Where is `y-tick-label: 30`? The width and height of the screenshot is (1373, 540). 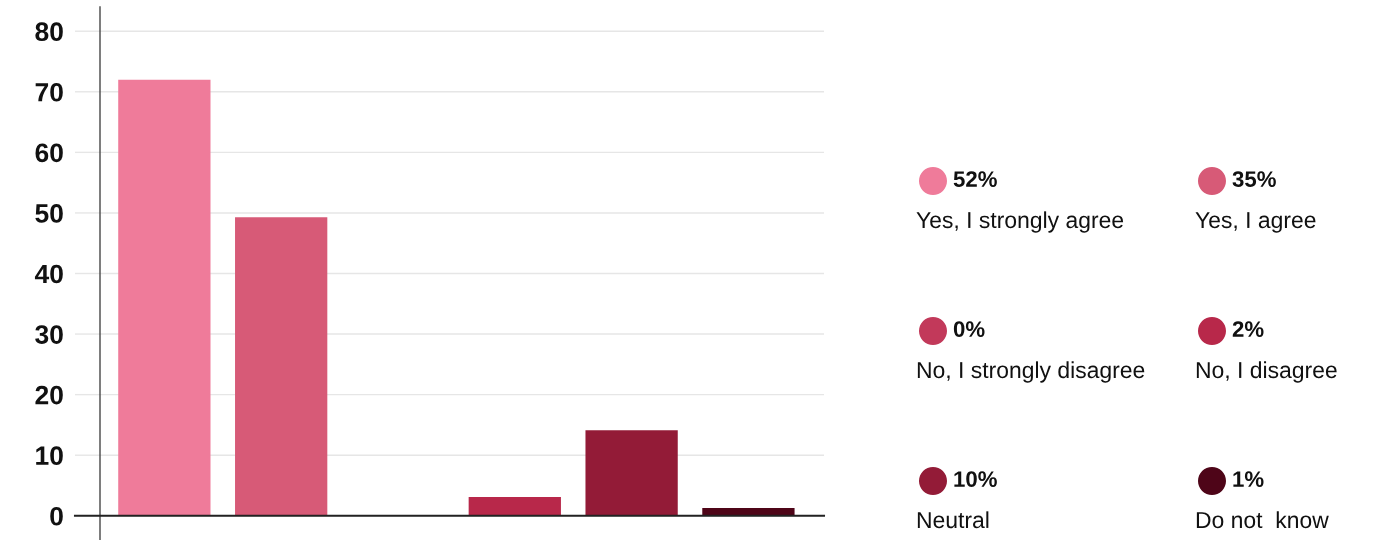 y-tick-label: 30 is located at coordinates (49, 334).